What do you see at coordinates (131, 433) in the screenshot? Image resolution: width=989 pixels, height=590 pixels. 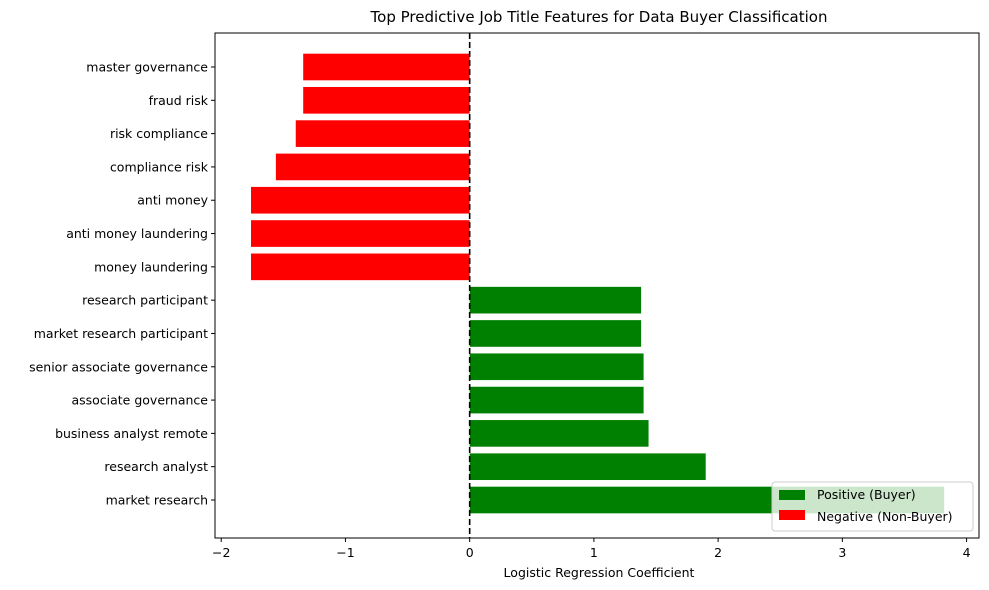 I see `y-tick-label: business analyst remote` at bounding box center [131, 433].